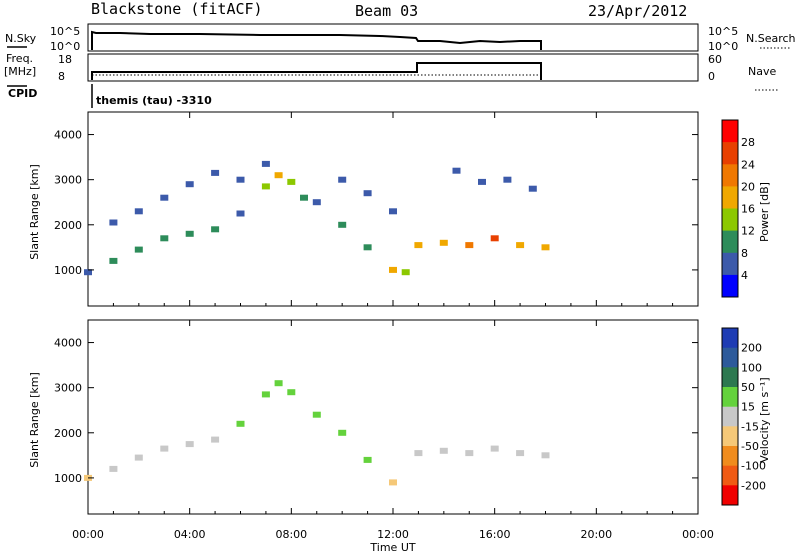  I want to click on nave-tick-bottom: 0, so click(711, 76).